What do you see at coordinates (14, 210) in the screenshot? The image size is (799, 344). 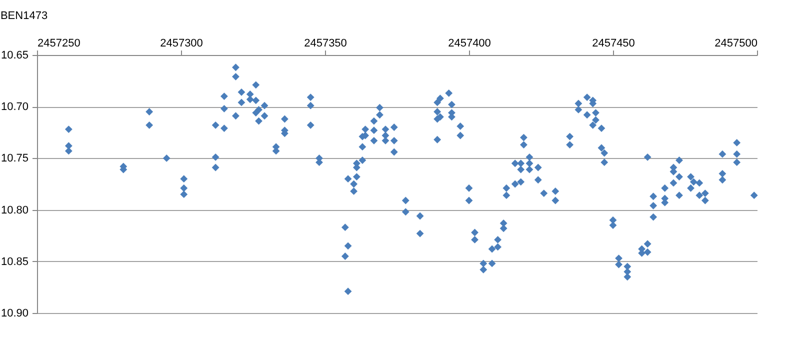 I see `y-tick-label: 10.80` at bounding box center [14, 210].